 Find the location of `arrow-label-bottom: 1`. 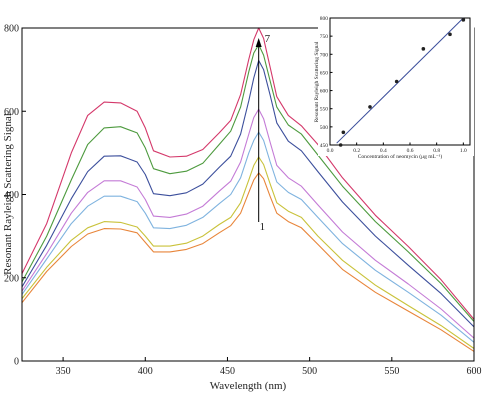

arrow-label-bottom: 1 is located at coordinates (263, 227).